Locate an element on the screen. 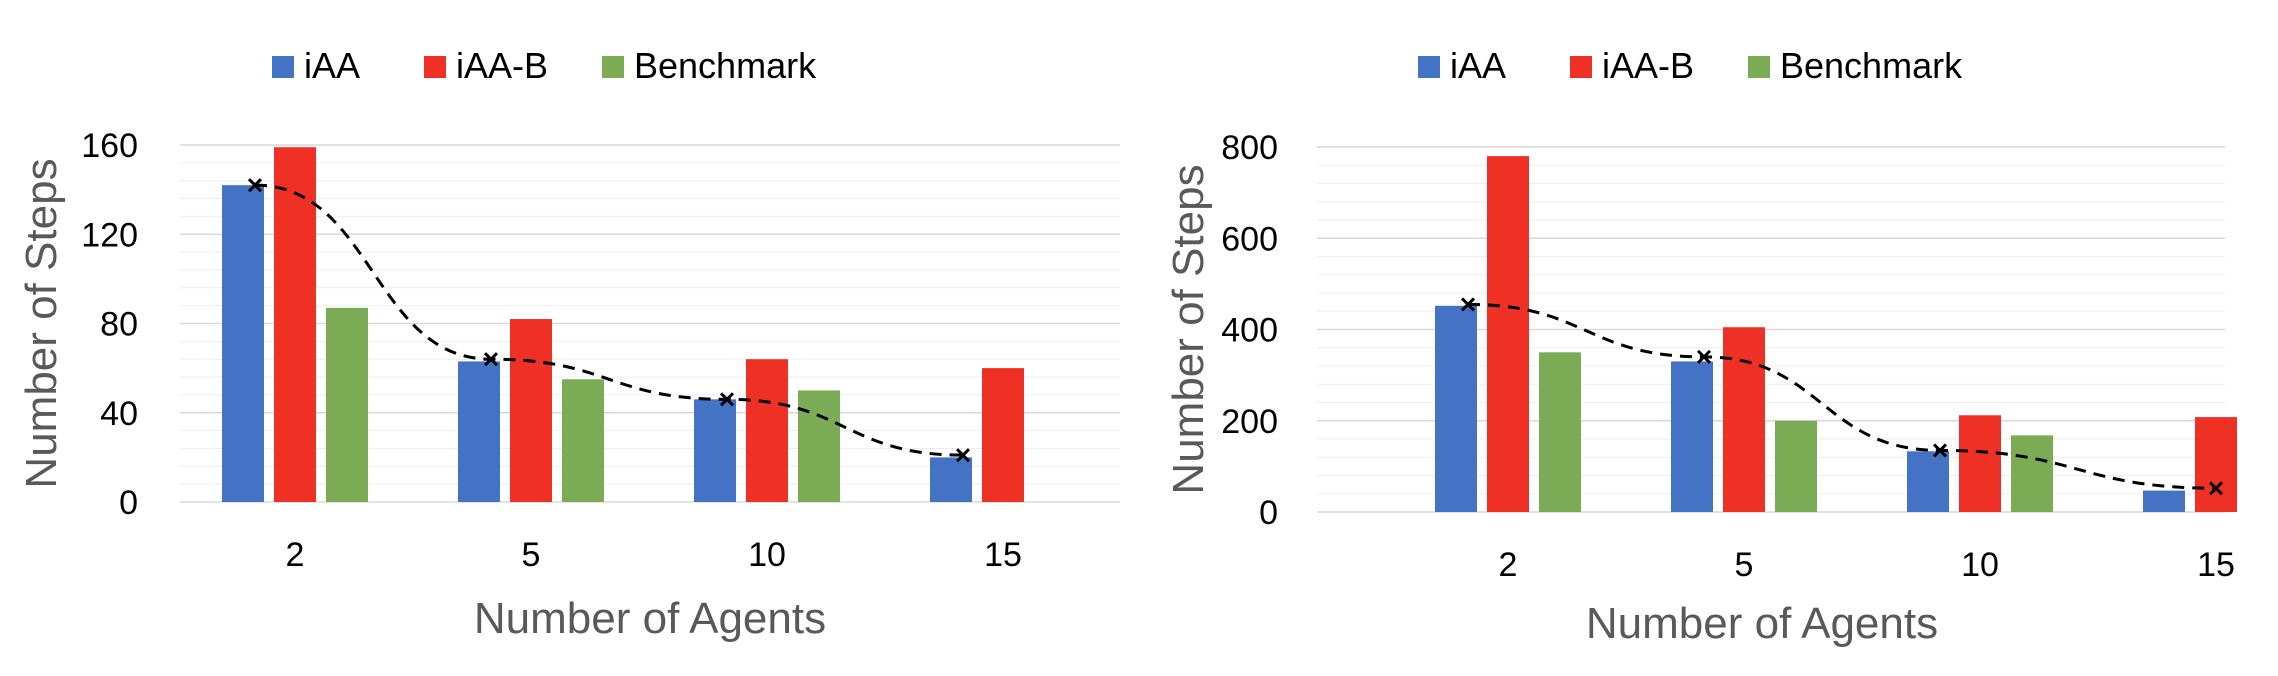  y-tick-label: 200 is located at coordinates (1249, 422).